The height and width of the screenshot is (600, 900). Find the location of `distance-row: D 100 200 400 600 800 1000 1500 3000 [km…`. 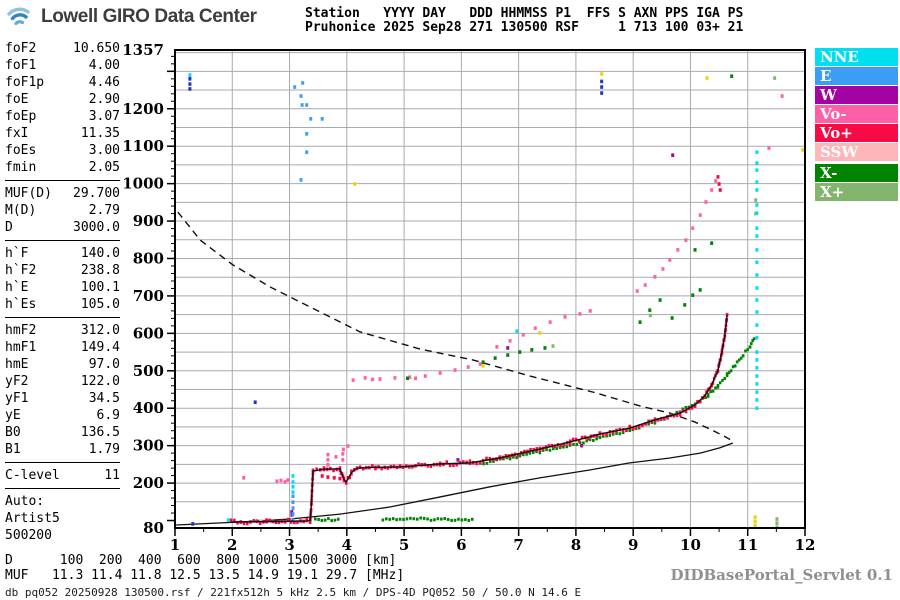

distance-row: D 100 200 400 600 800 1000 1500 3000 [km… is located at coordinates (201, 560).